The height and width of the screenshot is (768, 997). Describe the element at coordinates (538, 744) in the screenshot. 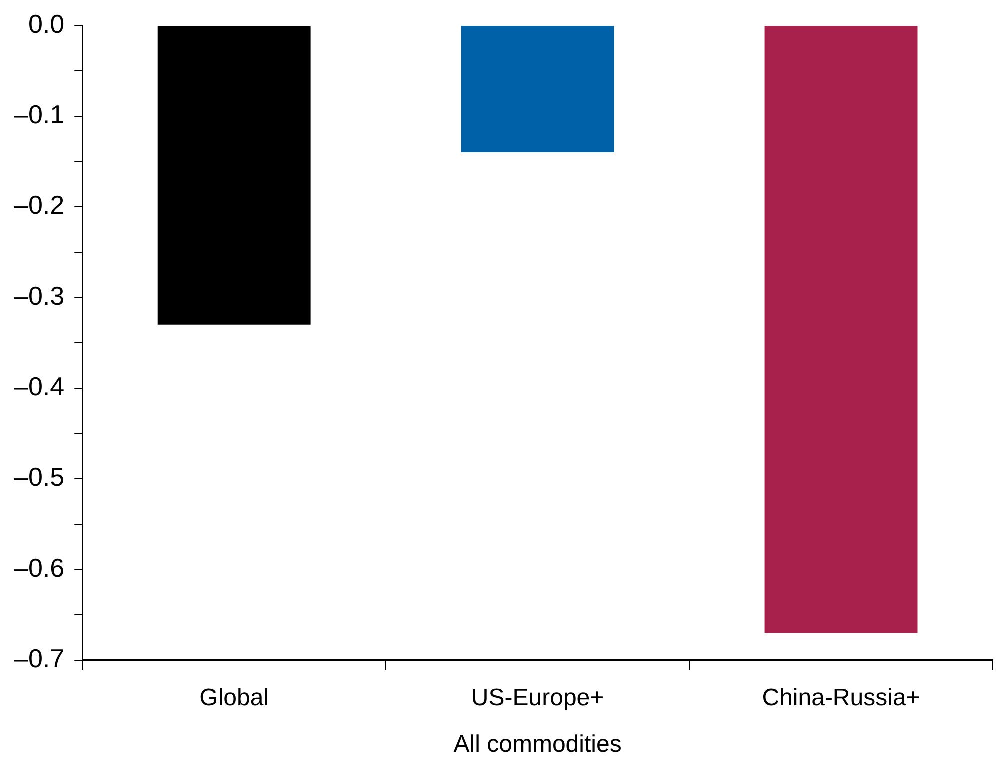

I see `x-axis-title: All commodities` at that location.